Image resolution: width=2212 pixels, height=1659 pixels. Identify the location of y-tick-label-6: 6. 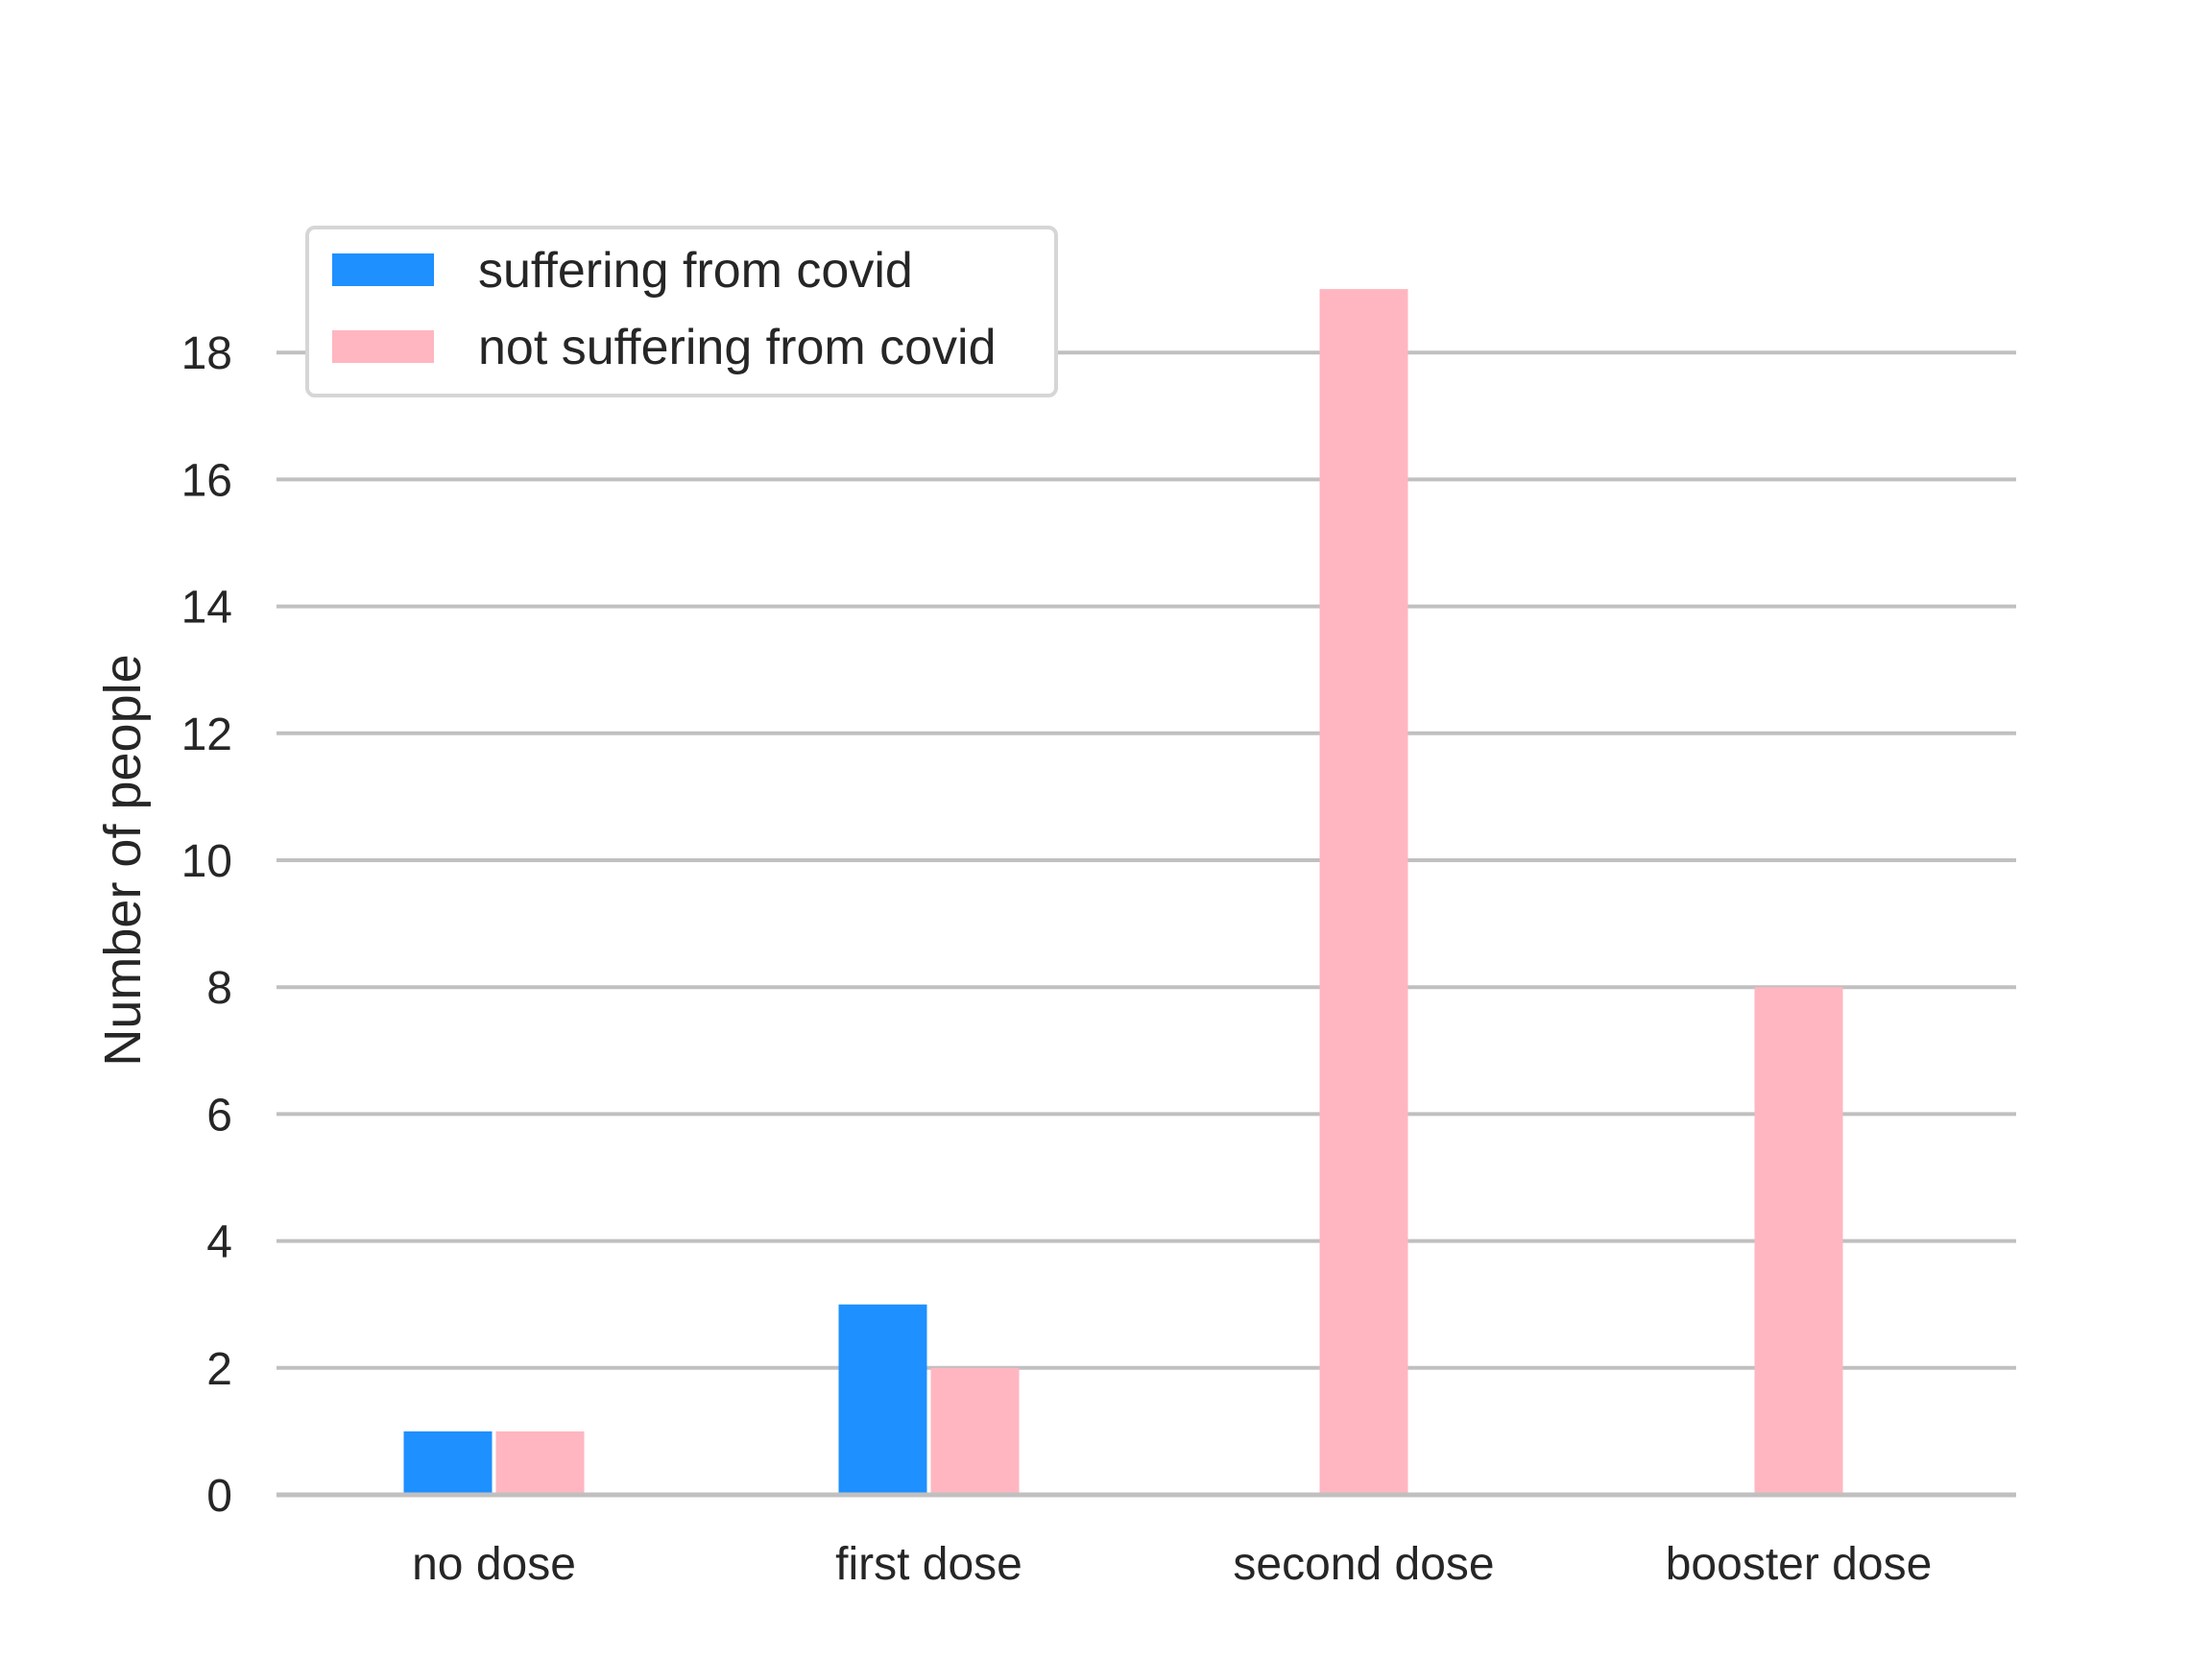
(219, 1115).